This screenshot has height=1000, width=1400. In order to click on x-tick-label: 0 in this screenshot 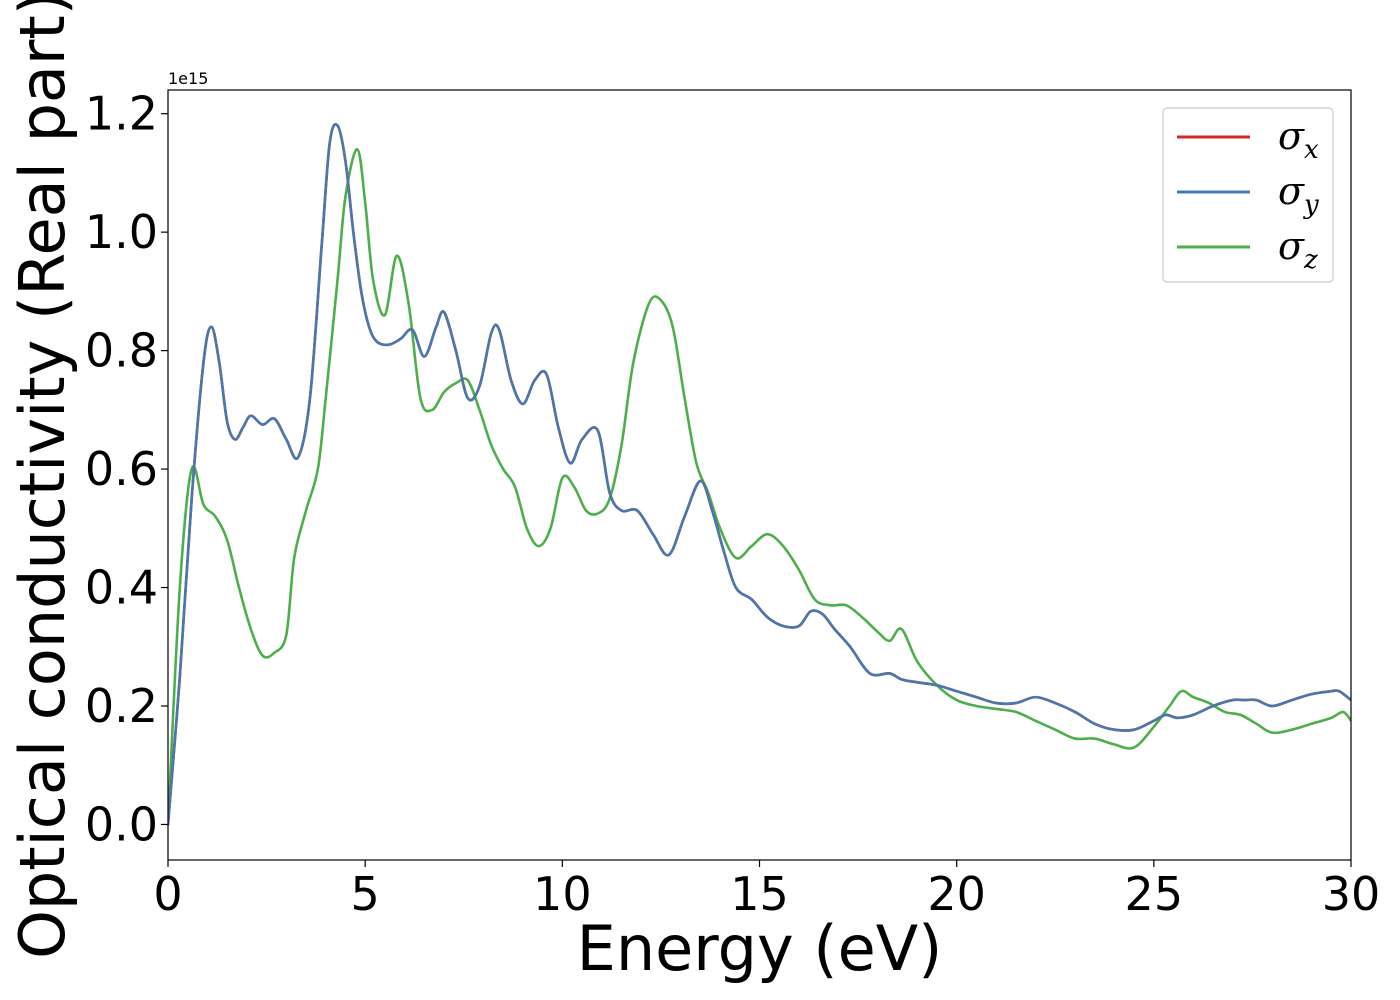, I will do `click(167, 894)`.